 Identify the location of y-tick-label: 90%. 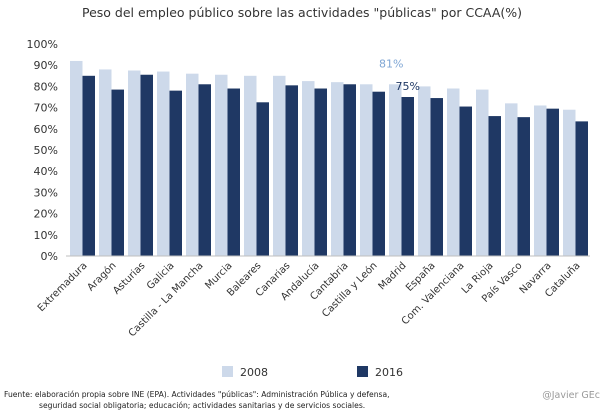
(46, 65).